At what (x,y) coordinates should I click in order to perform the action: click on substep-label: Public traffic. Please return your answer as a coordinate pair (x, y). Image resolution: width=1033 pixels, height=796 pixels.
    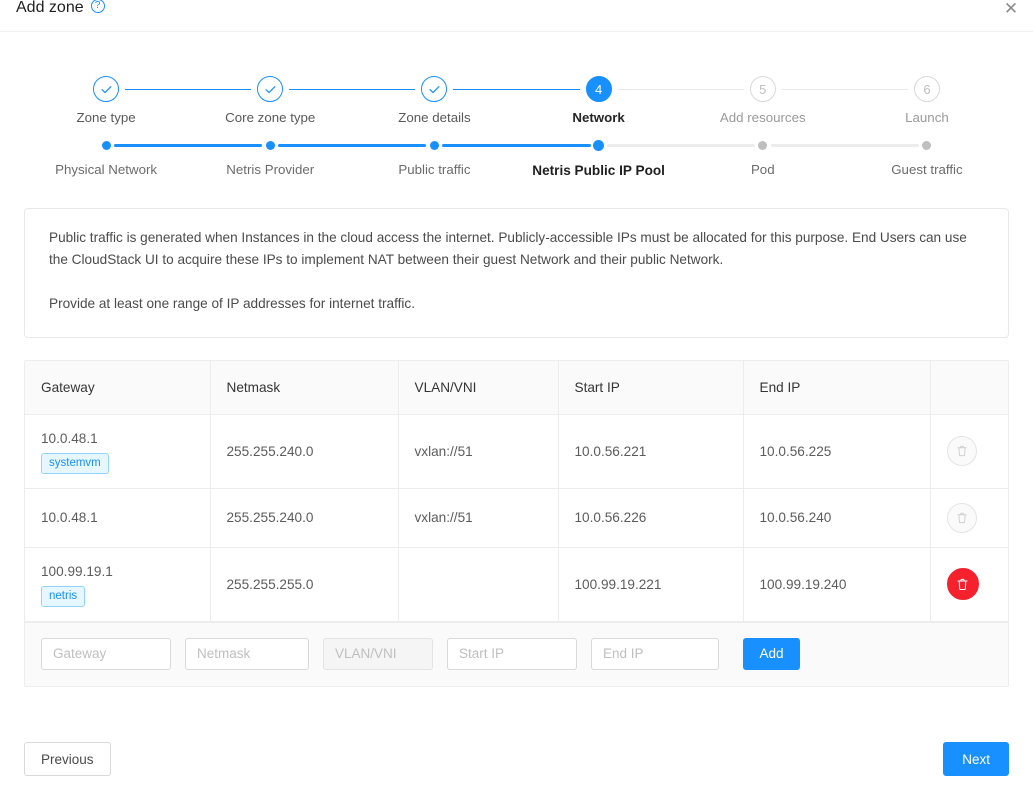
    Looking at the image, I should click on (434, 169).